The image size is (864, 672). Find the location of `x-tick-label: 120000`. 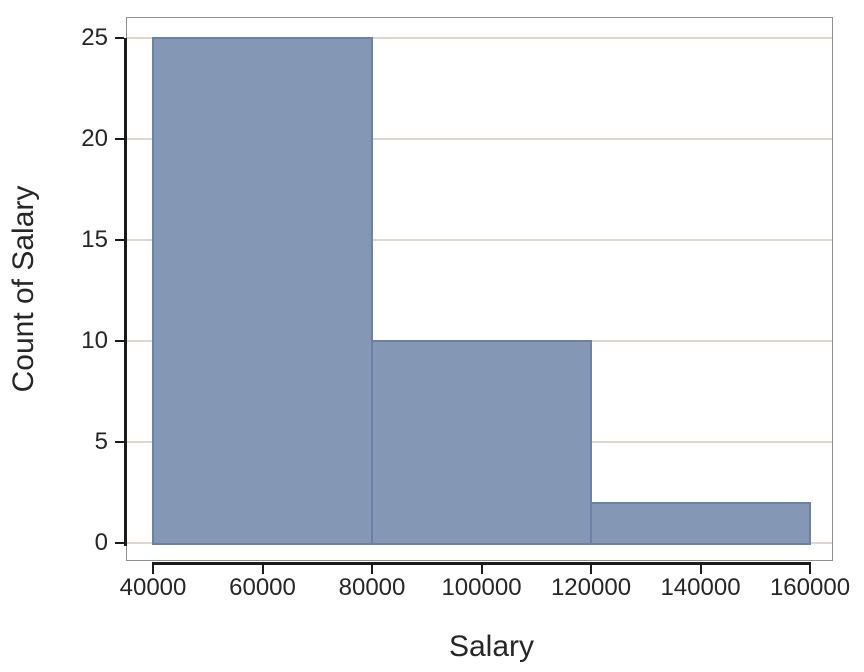

x-tick-label: 120000 is located at coordinates (591, 587).